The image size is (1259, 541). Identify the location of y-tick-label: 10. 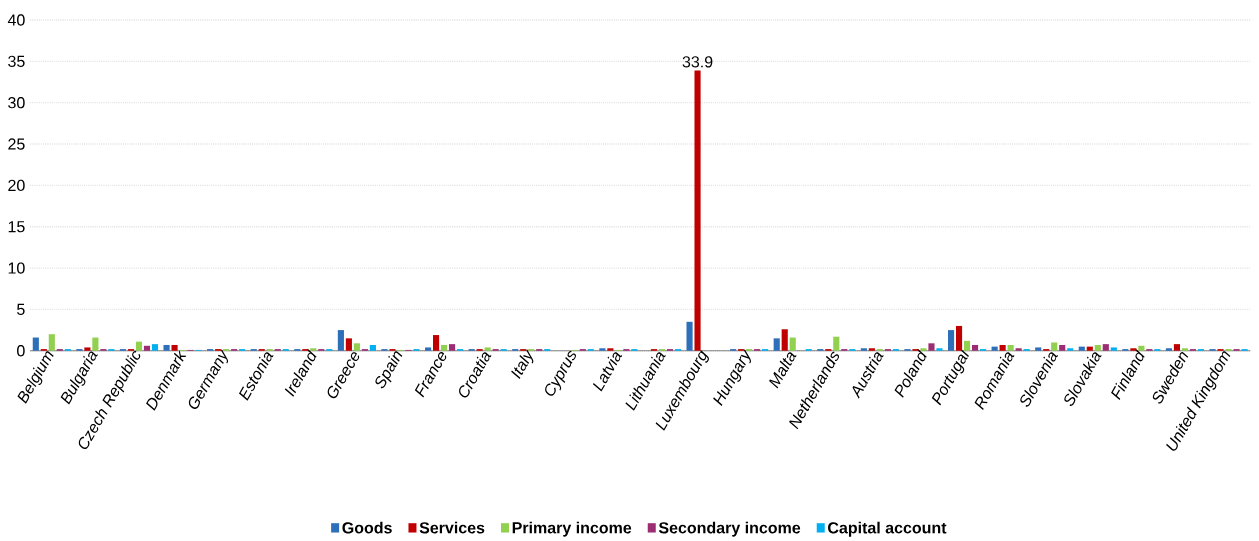
(16, 268).